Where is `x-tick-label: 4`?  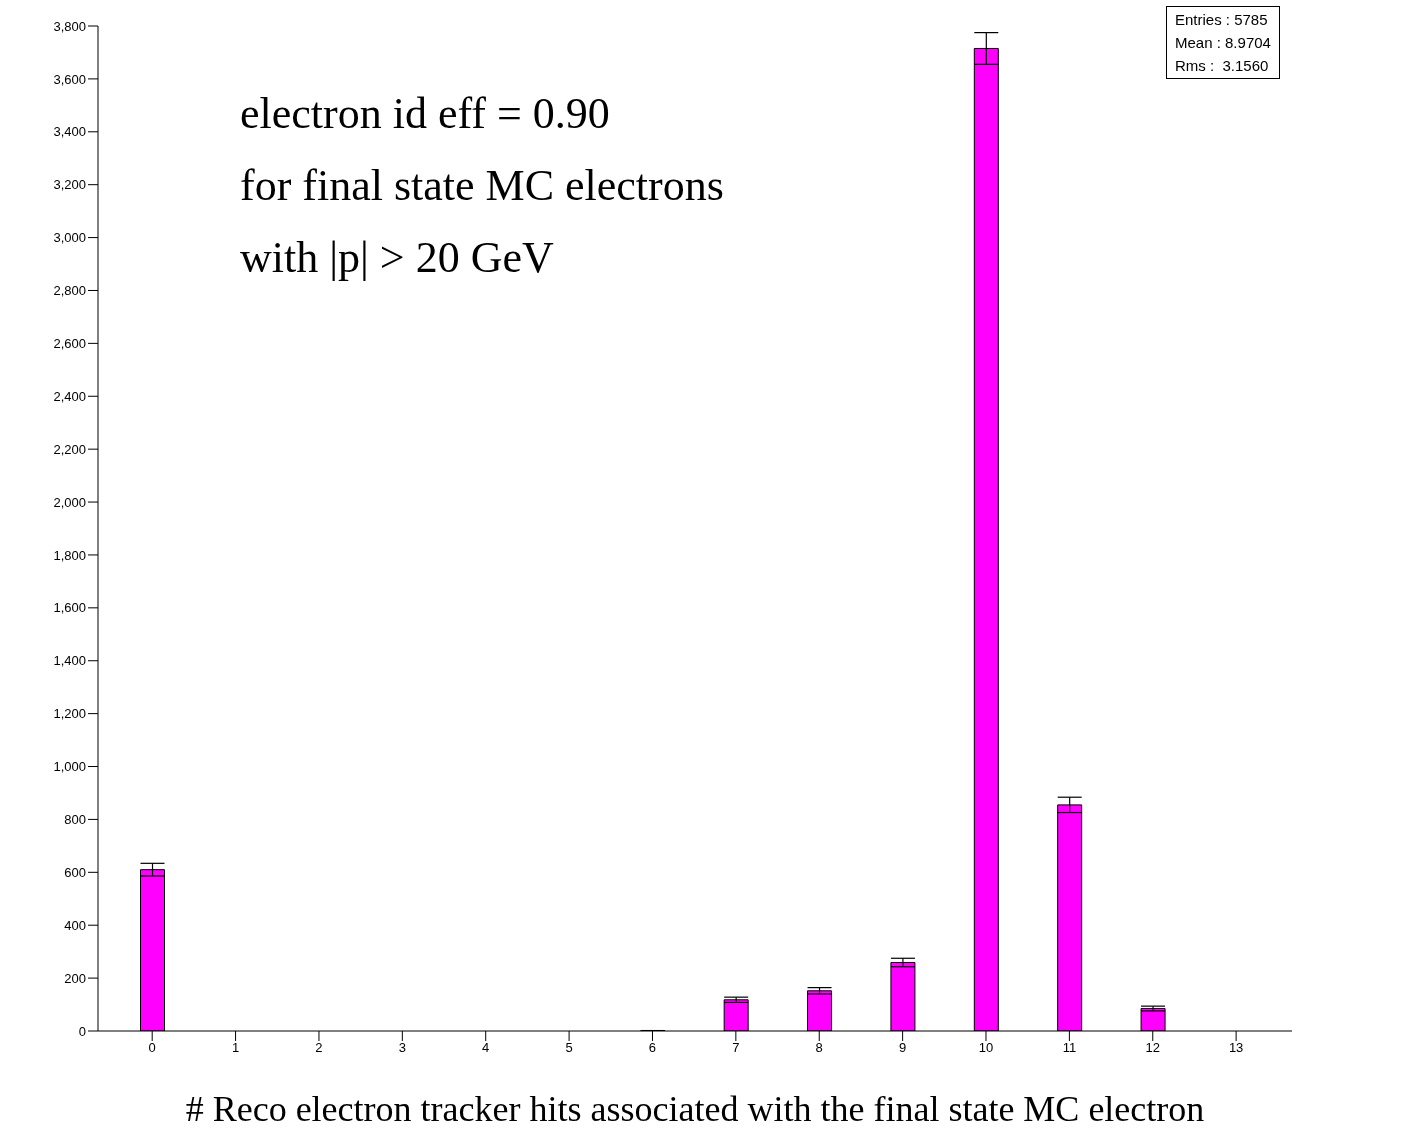
x-tick-label: 4 is located at coordinates (486, 1048).